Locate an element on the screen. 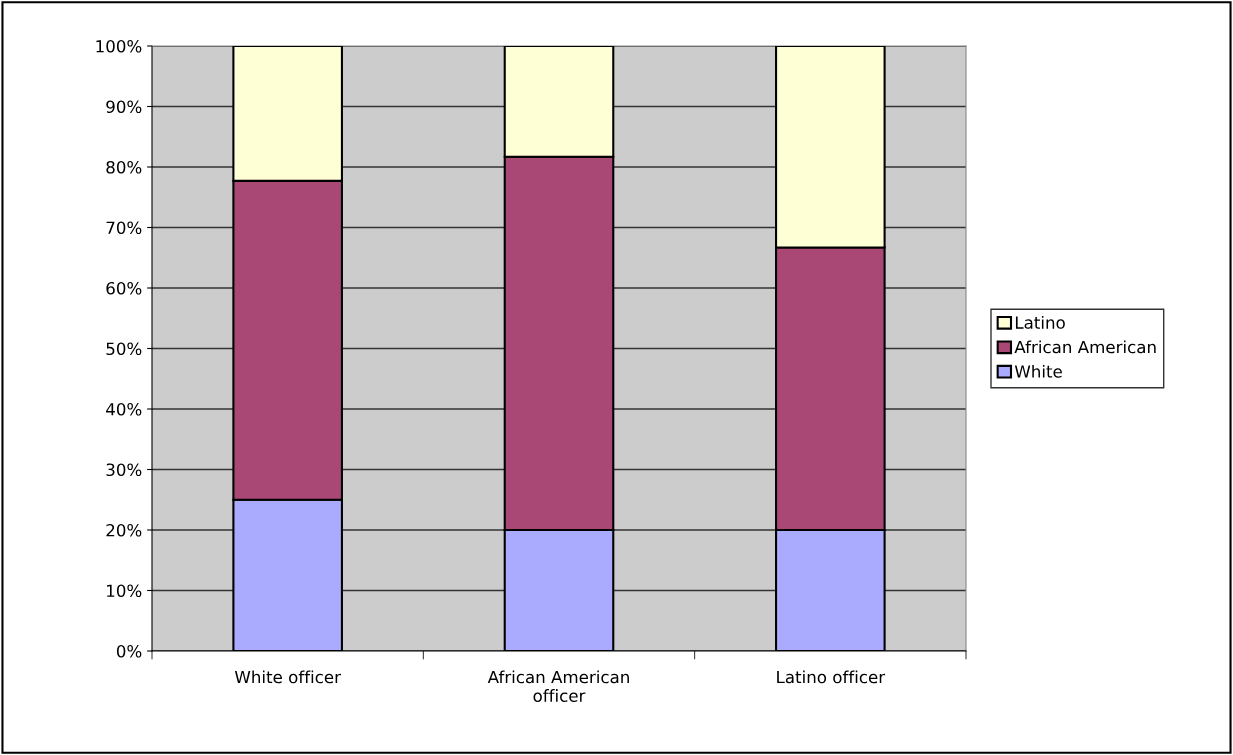 Image resolution: width=1233 pixels, height=755 pixels. y-tick-label: 20% is located at coordinates (124, 530).